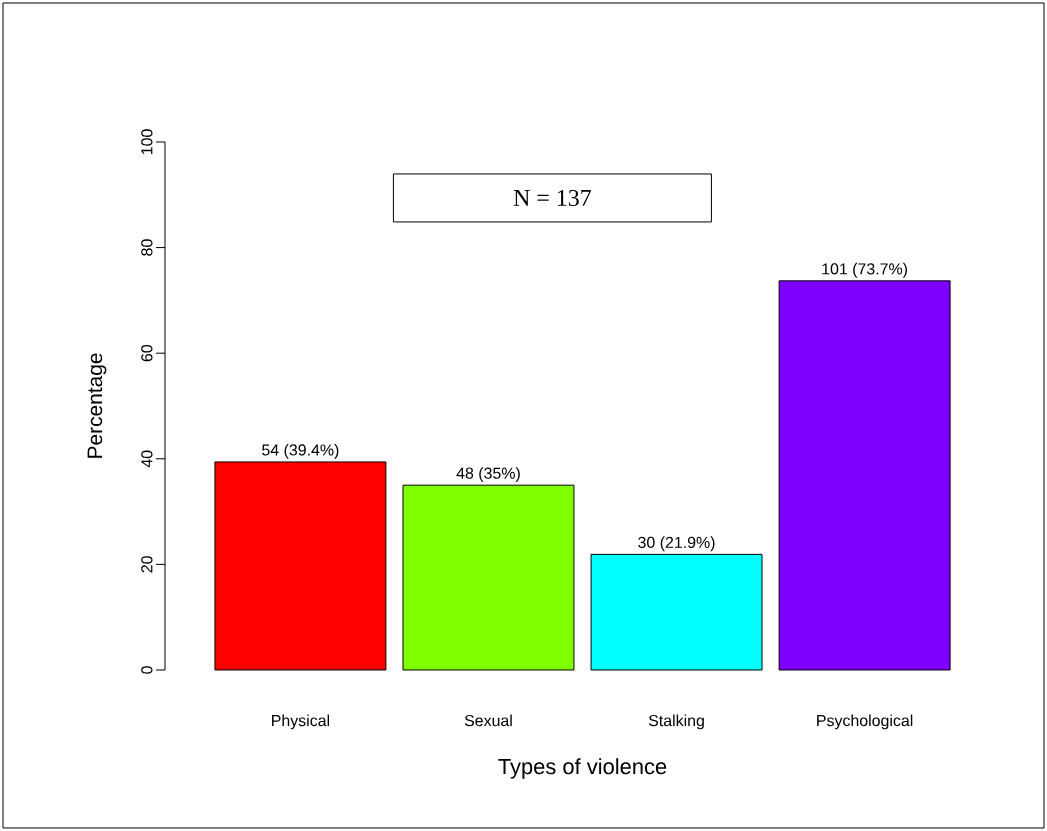 This screenshot has width=1047, height=831. What do you see at coordinates (147, 353) in the screenshot?
I see `y-tick-label: 60` at bounding box center [147, 353].